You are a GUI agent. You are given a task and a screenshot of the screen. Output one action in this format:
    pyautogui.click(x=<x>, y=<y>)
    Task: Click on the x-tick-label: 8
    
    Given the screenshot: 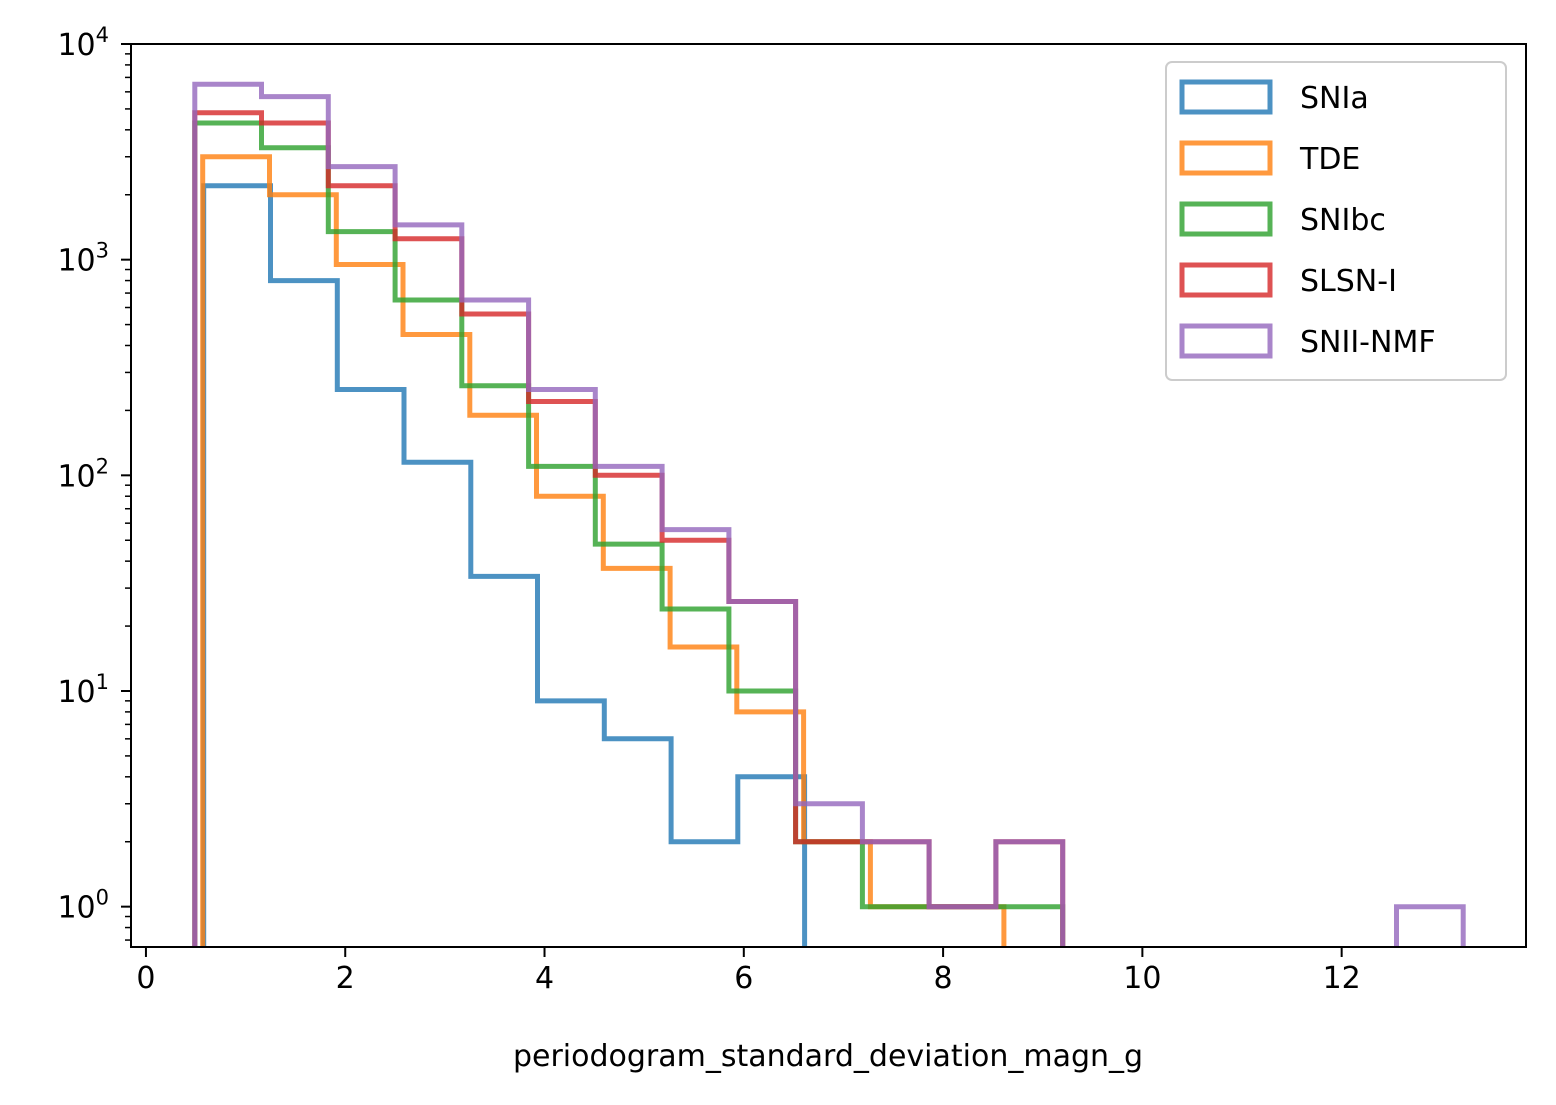 What is the action you would take?
    pyautogui.click(x=943, y=978)
    